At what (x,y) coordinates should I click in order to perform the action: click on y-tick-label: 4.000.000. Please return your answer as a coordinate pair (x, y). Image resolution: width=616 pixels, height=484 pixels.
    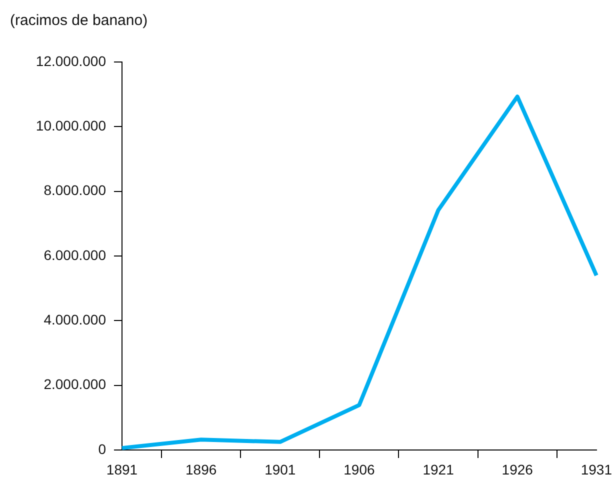
    Looking at the image, I should click on (75, 320).